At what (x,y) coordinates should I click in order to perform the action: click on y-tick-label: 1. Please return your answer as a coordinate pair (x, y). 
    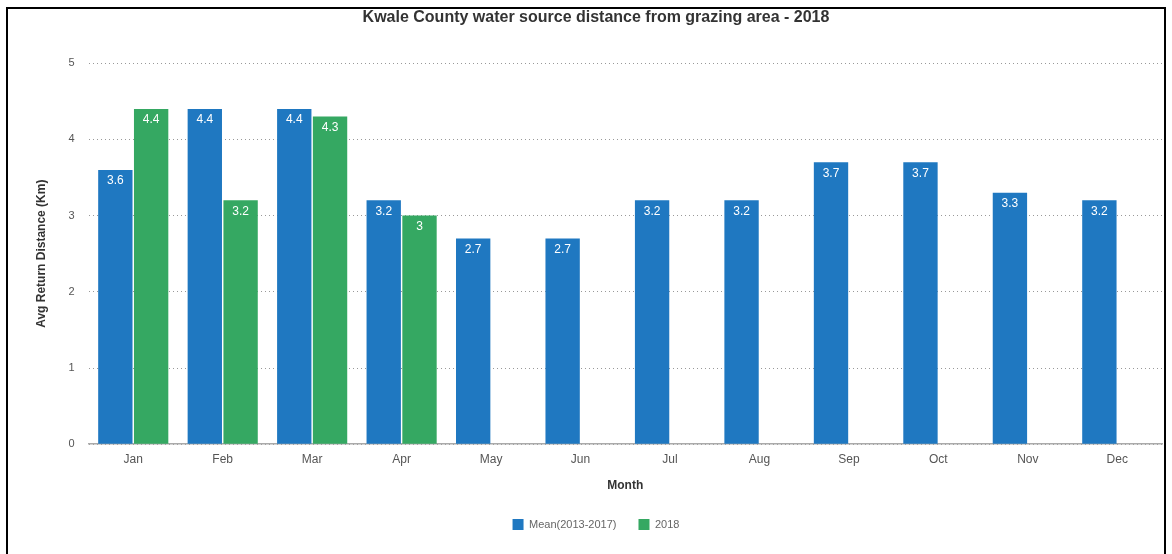
    Looking at the image, I should click on (71, 367).